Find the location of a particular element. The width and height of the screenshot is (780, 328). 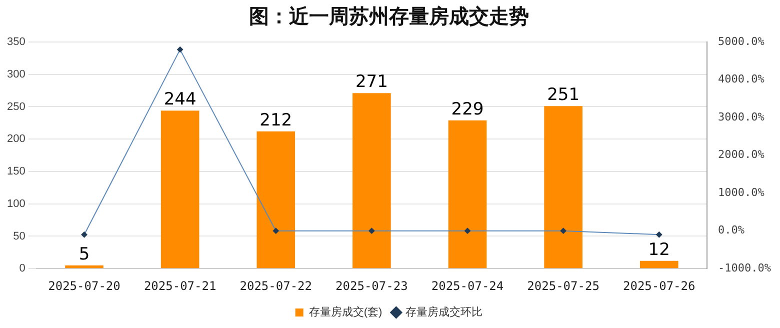

data-label: 244 is located at coordinates (180, 100).